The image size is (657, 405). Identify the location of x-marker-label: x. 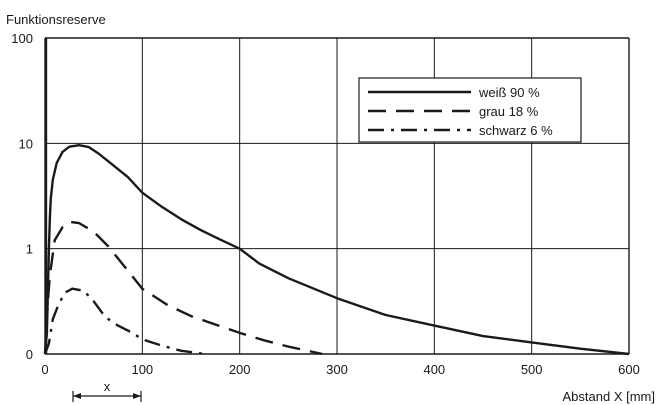
(107, 386).